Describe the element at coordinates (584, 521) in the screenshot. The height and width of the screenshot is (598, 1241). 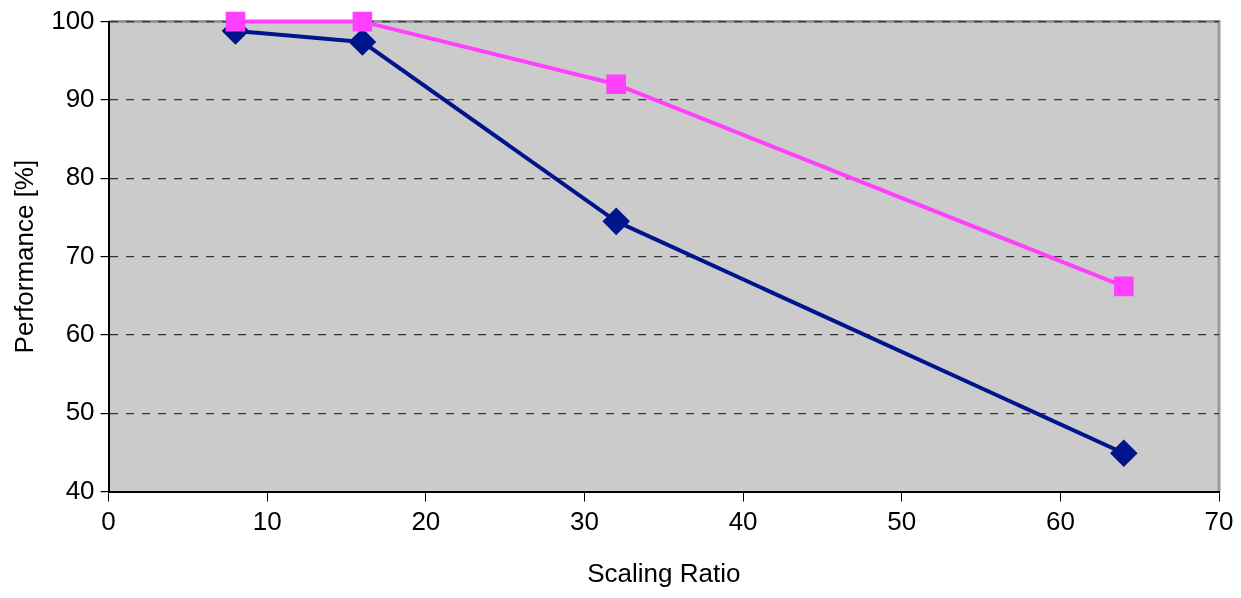
I see `x-tick-label: 30` at that location.